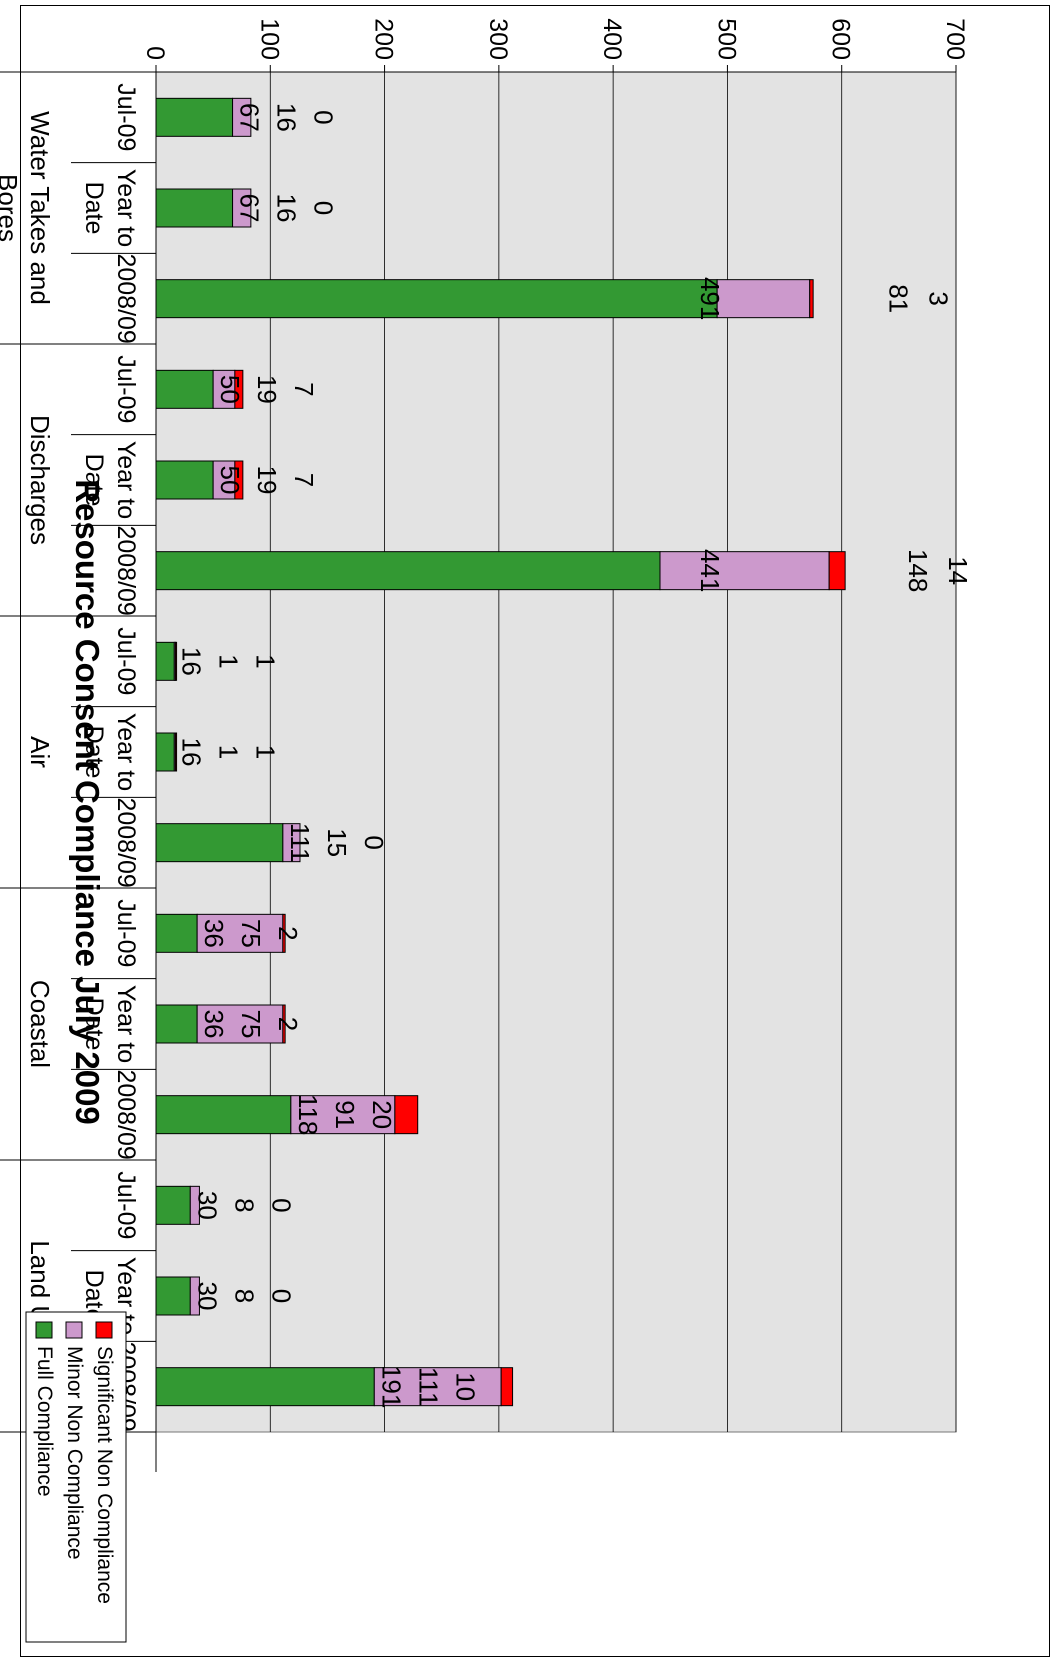 Image resolution: width=1056 pixels, height=1664 pixels. What do you see at coordinates (841, 39) in the screenshot?
I see `y-tick-label: 600` at bounding box center [841, 39].